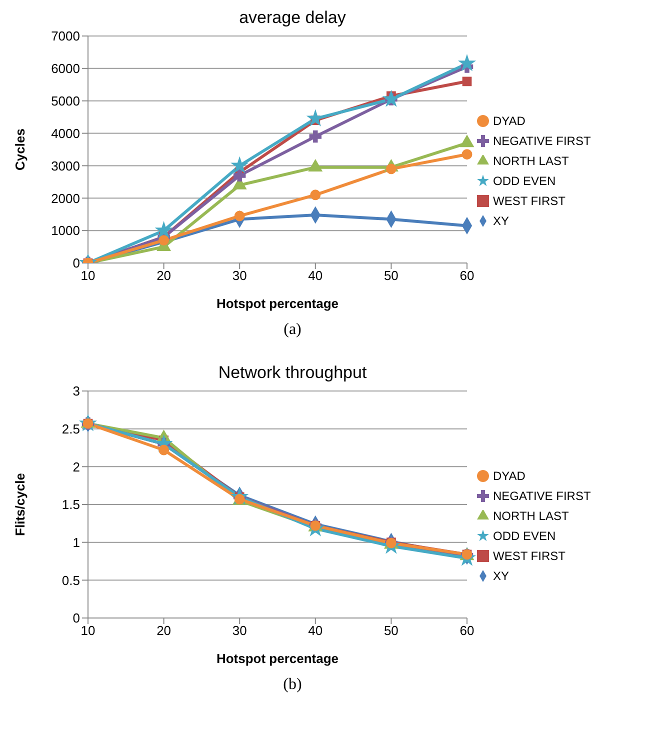  I want to click on y-tick-label: 5000, so click(65, 100).